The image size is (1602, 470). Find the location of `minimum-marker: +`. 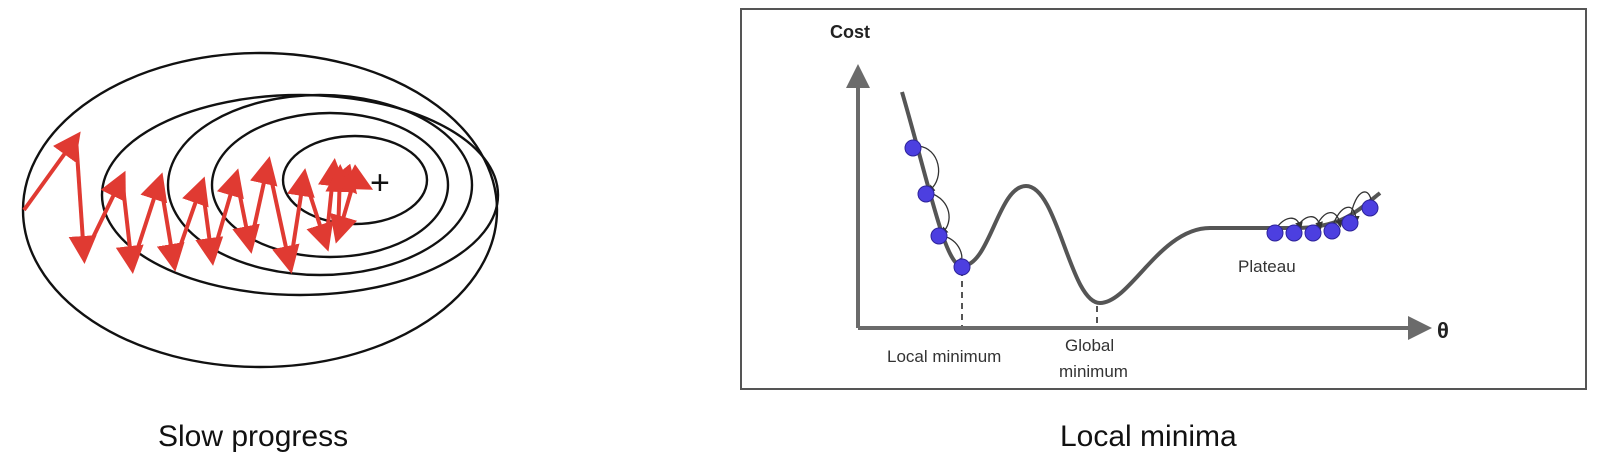

minimum-marker: + is located at coordinates (380, 183).